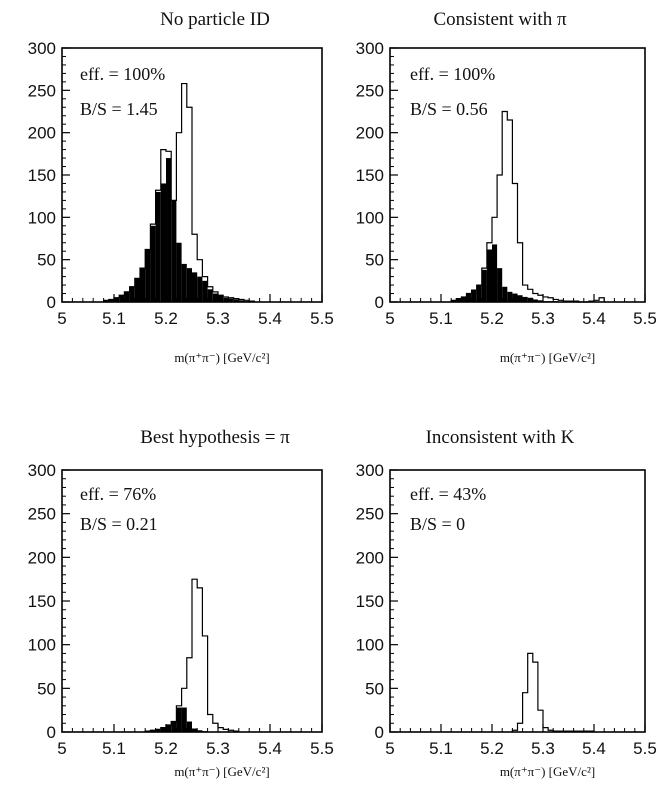  I want to click on panel-annotation: B/S = 0.56, so click(449, 109).